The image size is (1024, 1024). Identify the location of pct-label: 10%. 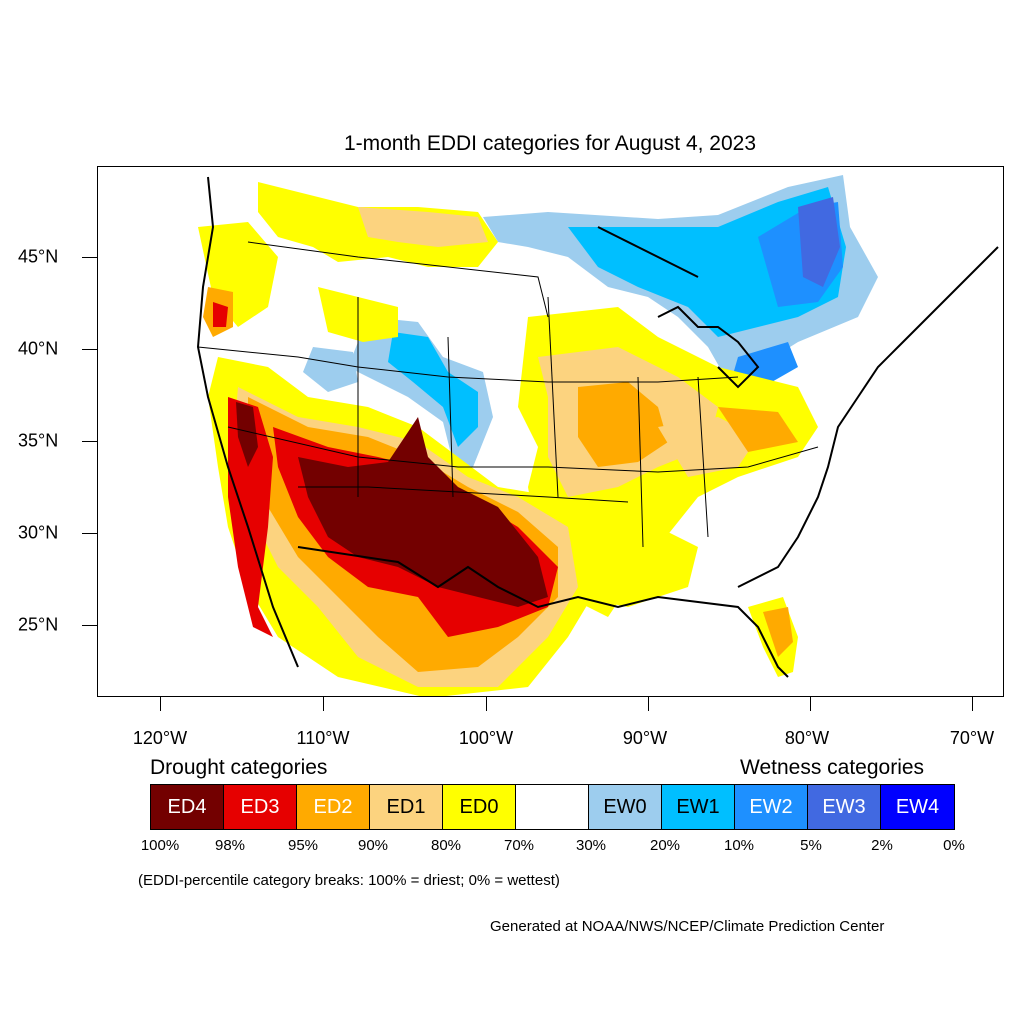
(739, 845).